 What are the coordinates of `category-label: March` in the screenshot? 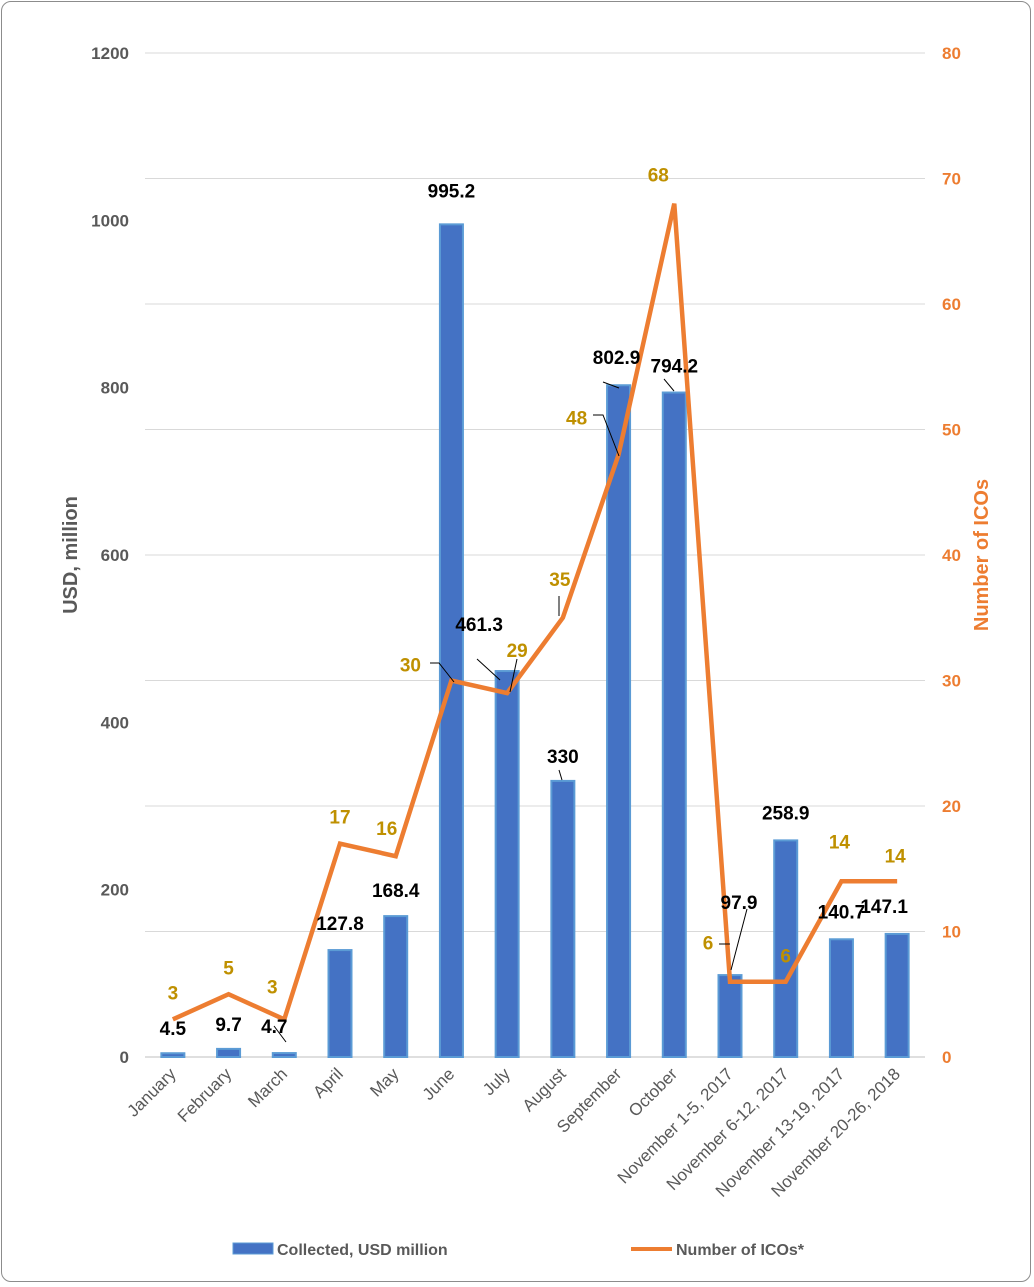 It's located at (267, 1087).